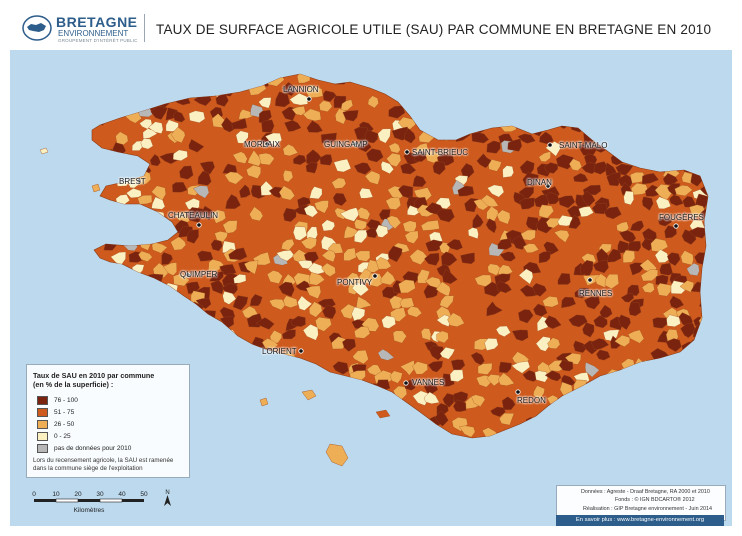  What do you see at coordinates (133, 500) in the screenshot?
I see `scale-segment` at bounding box center [133, 500].